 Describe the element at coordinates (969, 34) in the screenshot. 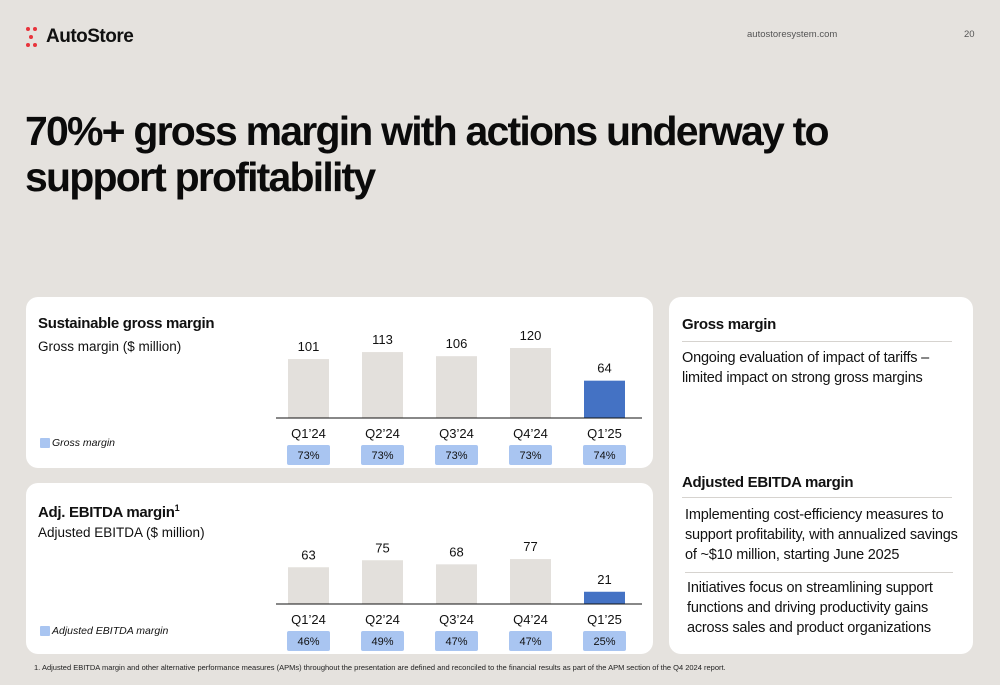

I see `page-number: 20` at that location.